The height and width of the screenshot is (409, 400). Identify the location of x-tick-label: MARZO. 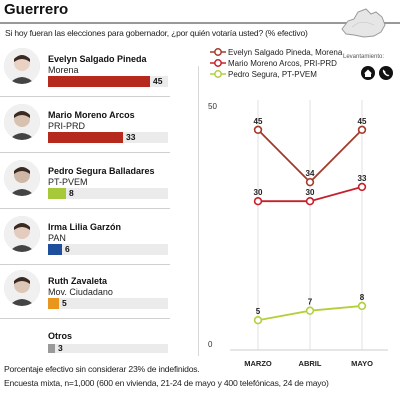
(258, 363).